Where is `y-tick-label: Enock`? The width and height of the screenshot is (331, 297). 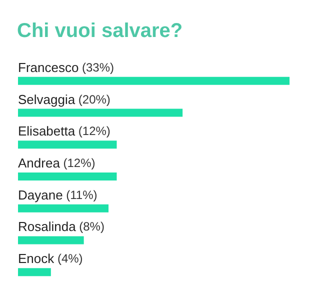 y-tick-label: Enock is located at coordinates (36, 258).